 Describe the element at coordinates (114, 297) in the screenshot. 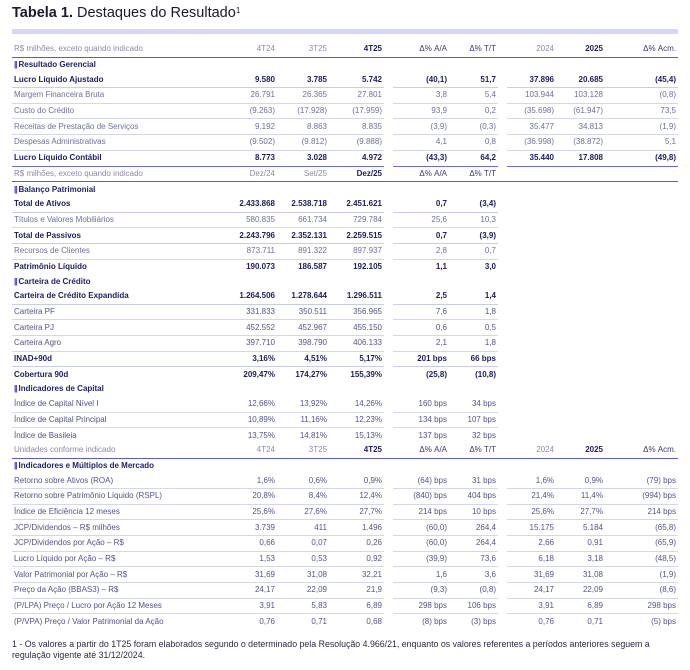

I see `row-label: Carteira de Crédito Expandida` at that location.